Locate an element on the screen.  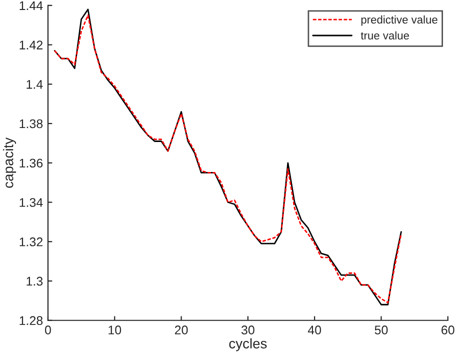
legend-label: true value is located at coordinates (384, 35).